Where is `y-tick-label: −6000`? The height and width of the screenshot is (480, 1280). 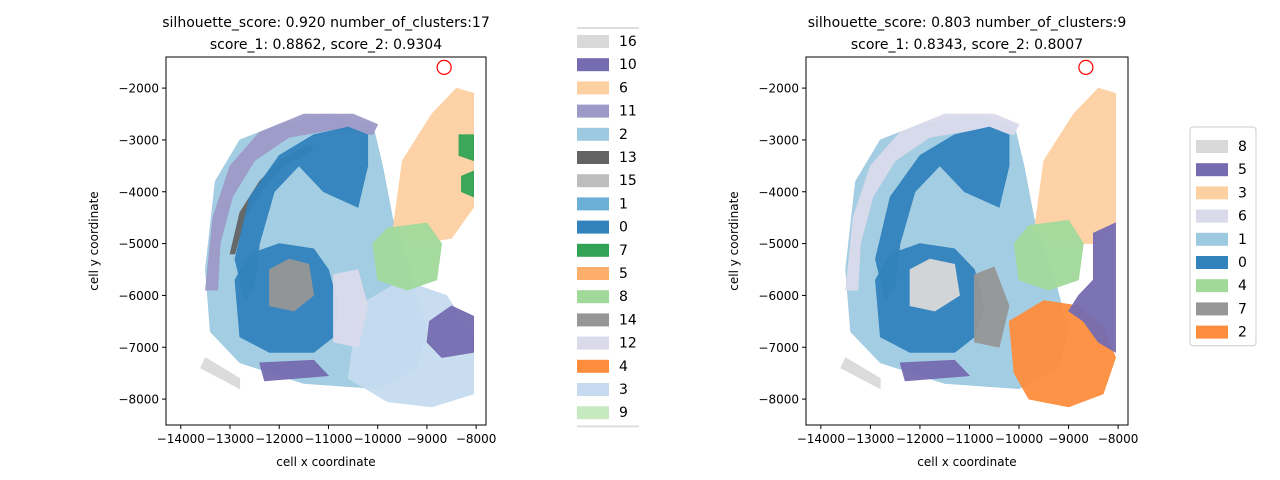 y-tick-label: −6000 is located at coordinates (138, 296).